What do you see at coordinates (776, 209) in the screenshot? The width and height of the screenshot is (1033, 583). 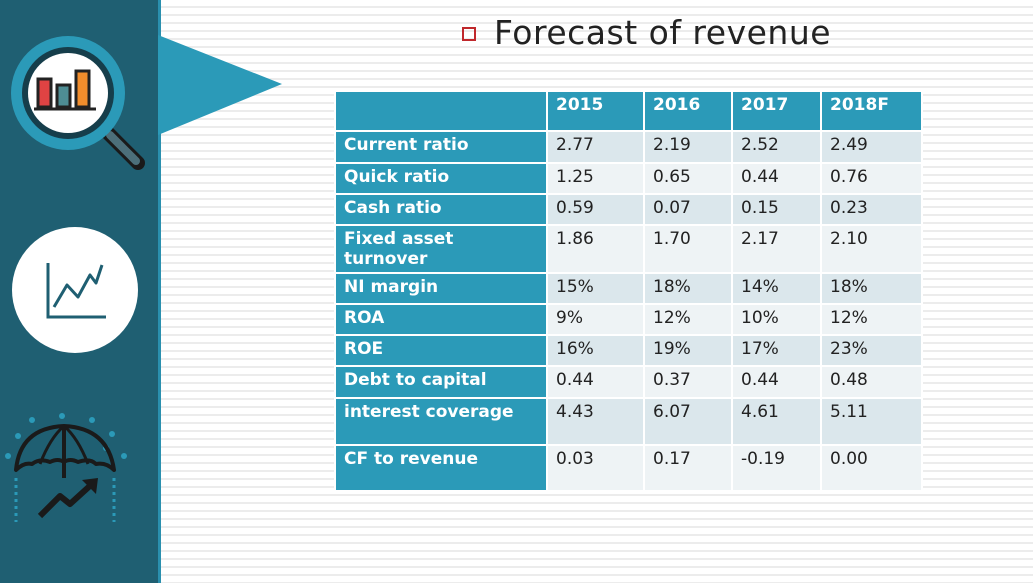 I see `table-cell: 0.15` at bounding box center [776, 209].